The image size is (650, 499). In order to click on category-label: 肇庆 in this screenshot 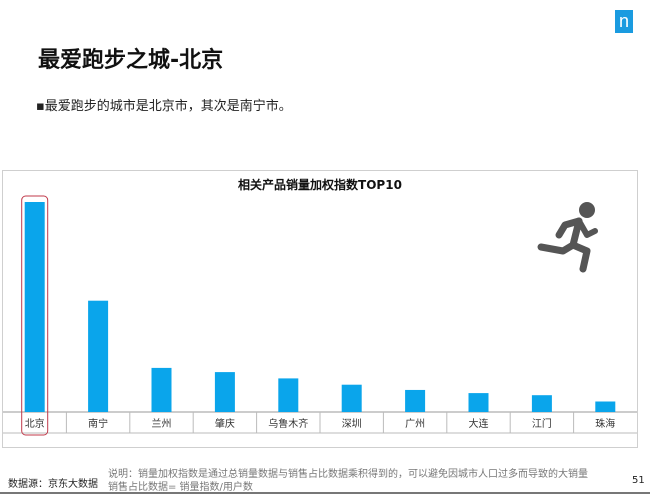, I will do `click(225, 423)`.